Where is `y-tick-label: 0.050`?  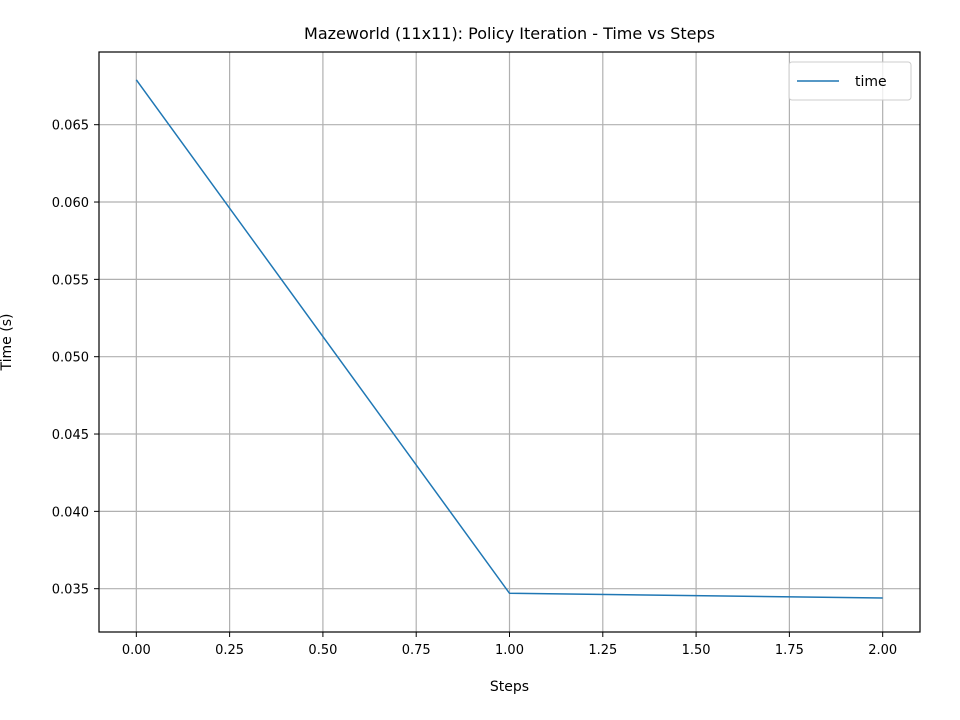 y-tick-label: 0.050 is located at coordinates (70, 358).